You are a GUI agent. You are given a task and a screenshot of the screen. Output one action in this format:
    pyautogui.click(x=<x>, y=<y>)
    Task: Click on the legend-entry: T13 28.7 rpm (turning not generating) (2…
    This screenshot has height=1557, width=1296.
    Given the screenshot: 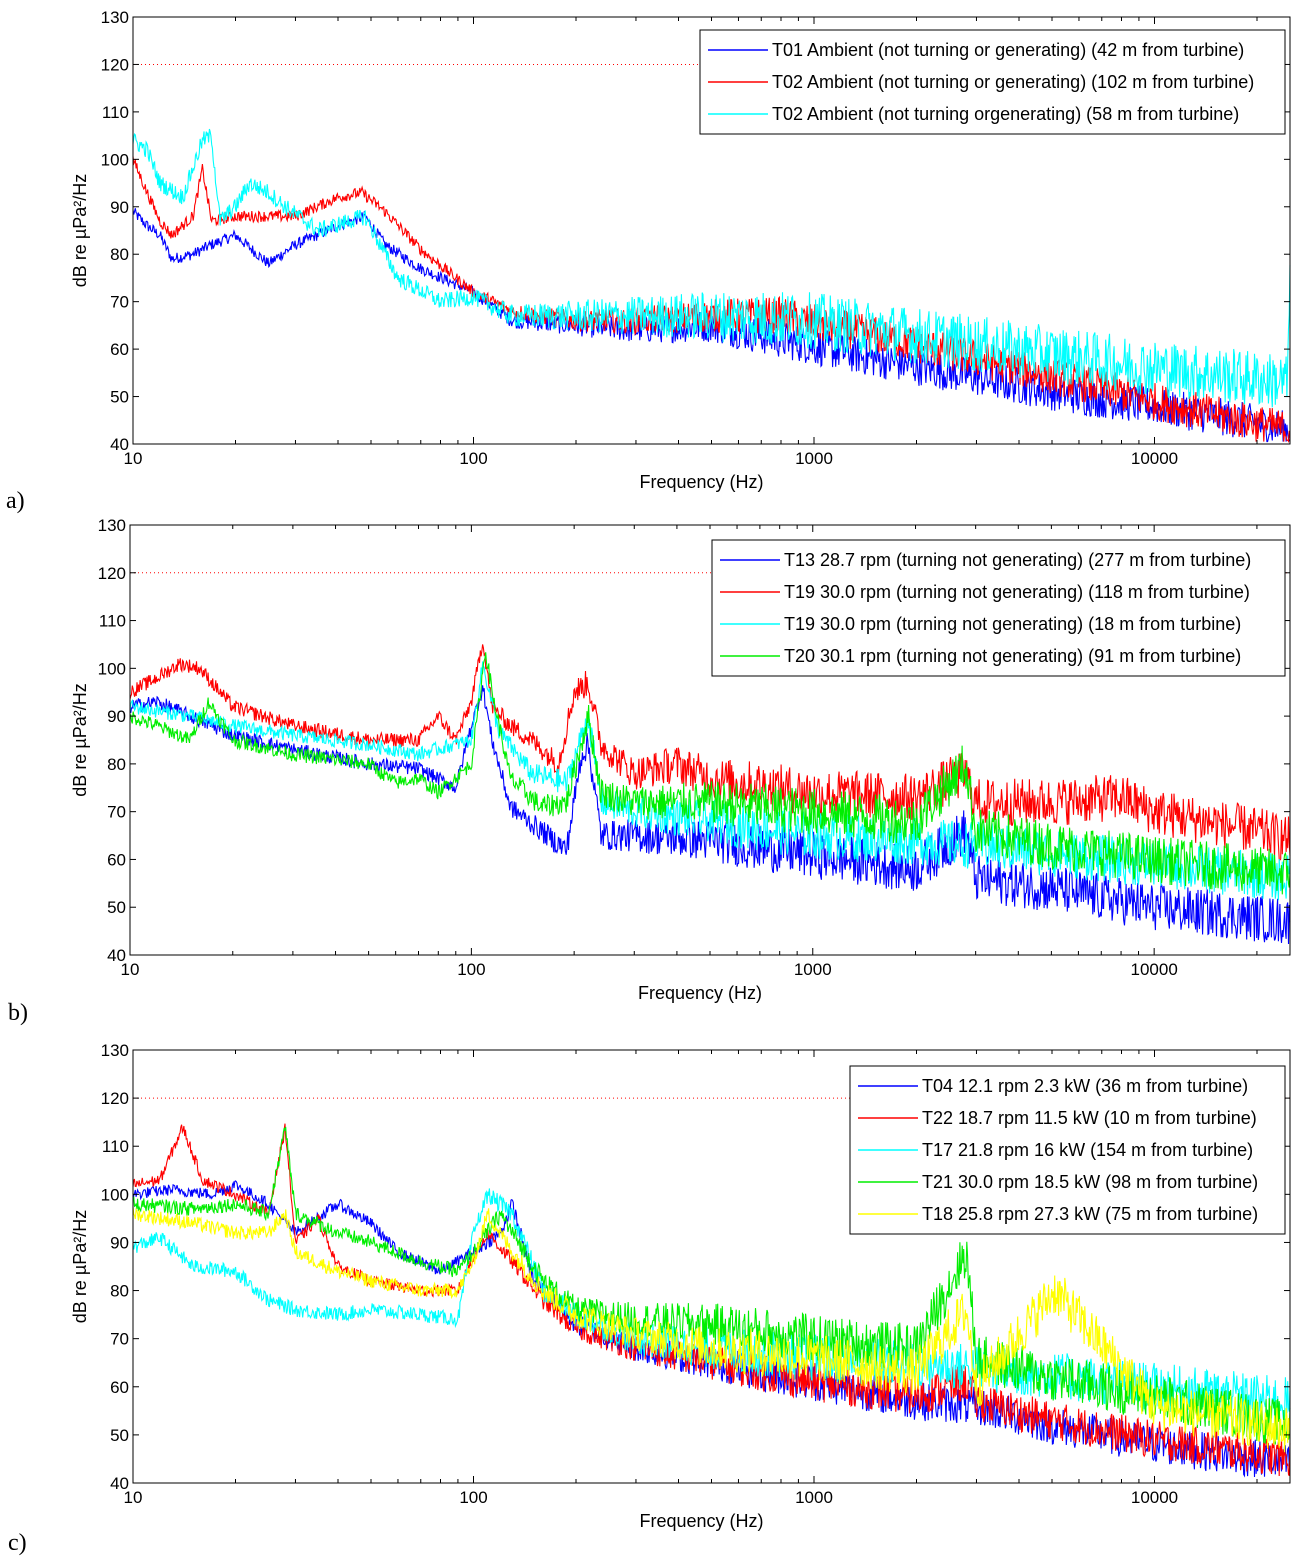 What is the action you would take?
    pyautogui.click(x=1017, y=560)
    